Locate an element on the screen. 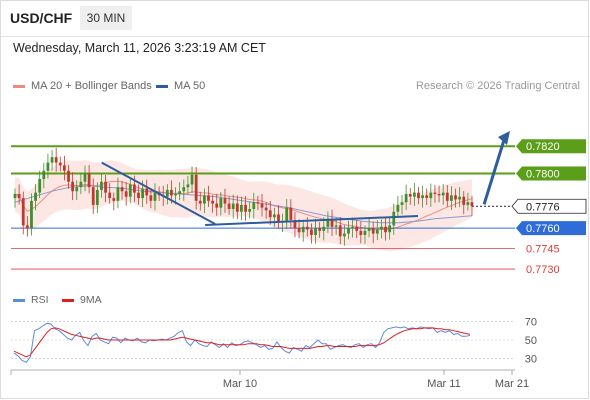 The image size is (590, 400). rsi-series-rsi is located at coordinates (242, 343).